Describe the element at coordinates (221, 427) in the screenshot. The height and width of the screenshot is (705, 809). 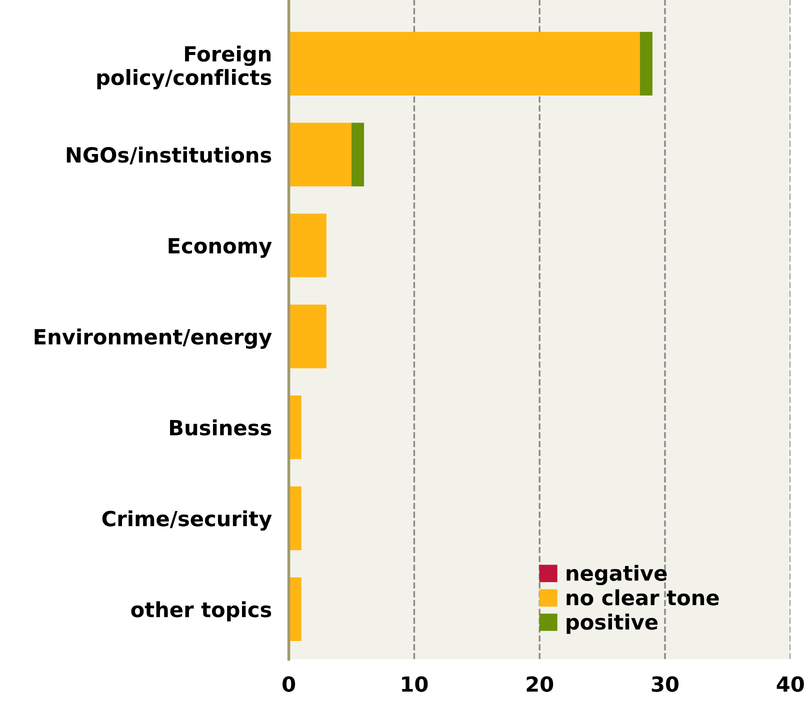
I see `y-tick-label: Business` at that location.